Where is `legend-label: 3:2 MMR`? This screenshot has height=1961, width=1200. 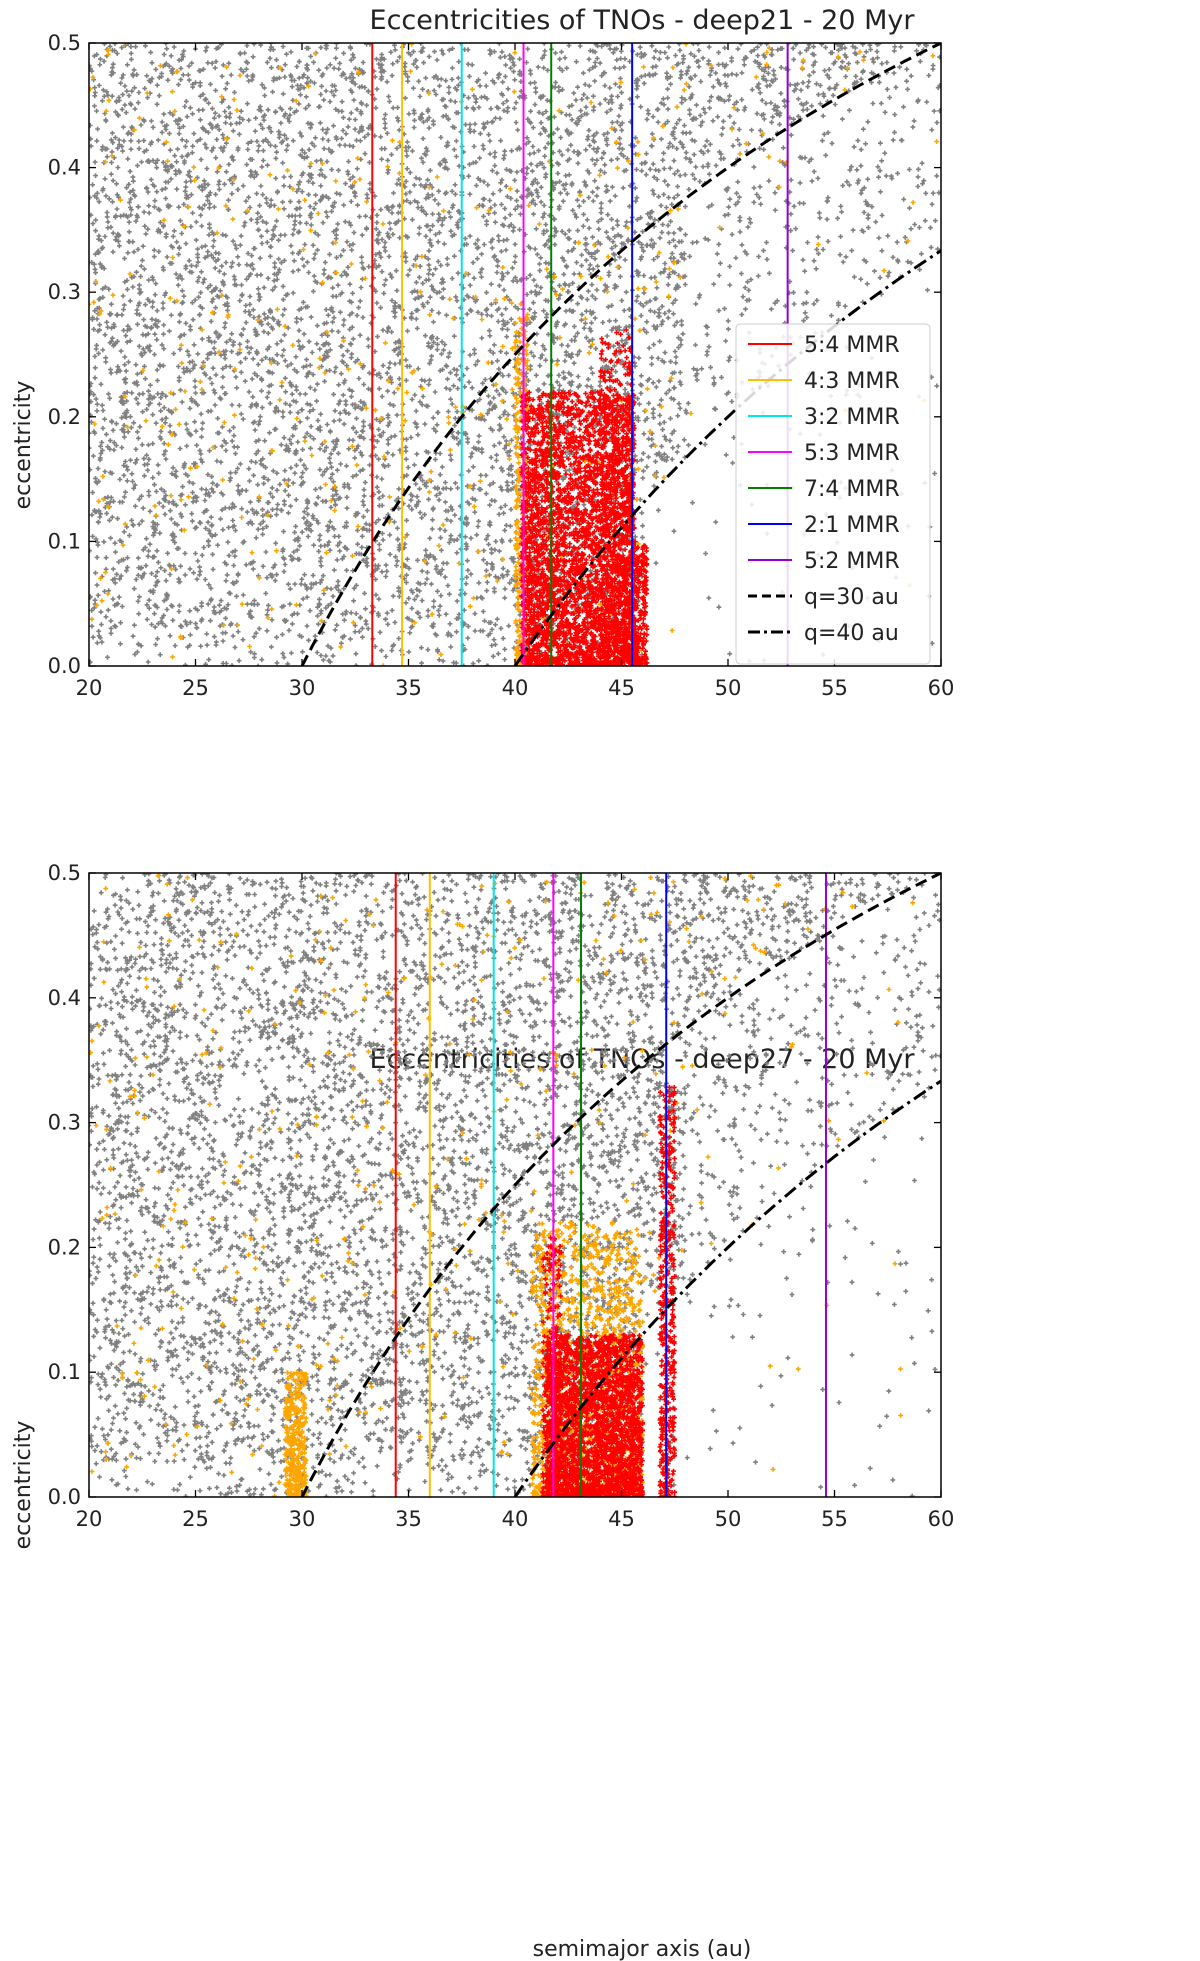
legend-label: 3:2 MMR is located at coordinates (852, 417).